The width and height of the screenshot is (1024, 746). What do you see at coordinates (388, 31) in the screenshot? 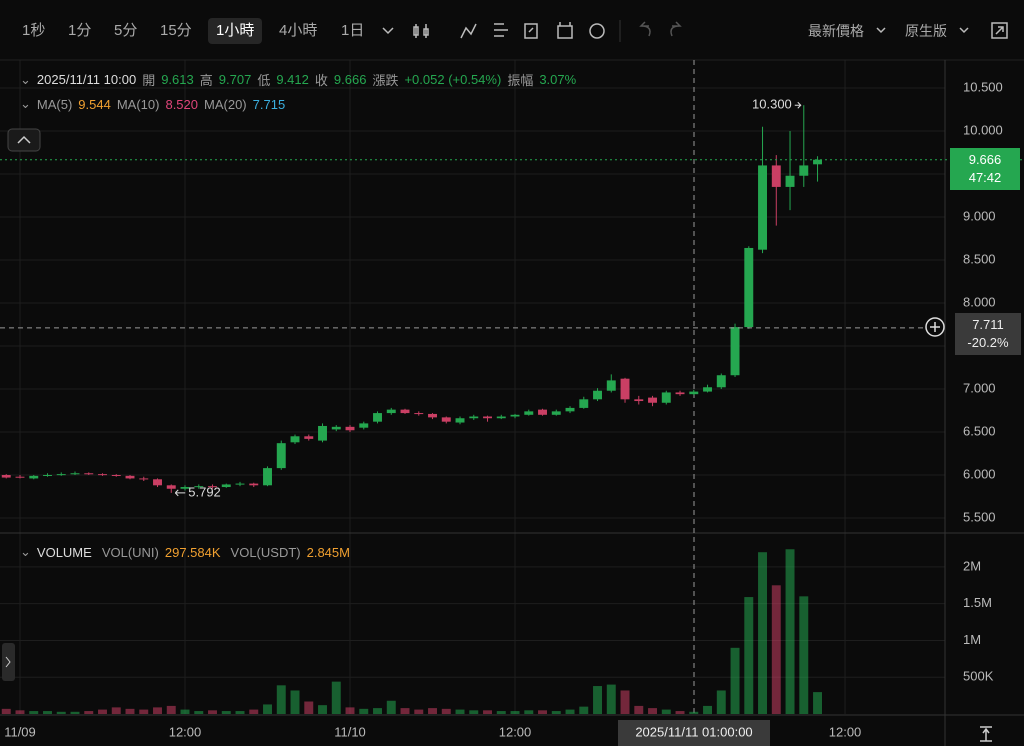
I see `more-intervals` at bounding box center [388, 31].